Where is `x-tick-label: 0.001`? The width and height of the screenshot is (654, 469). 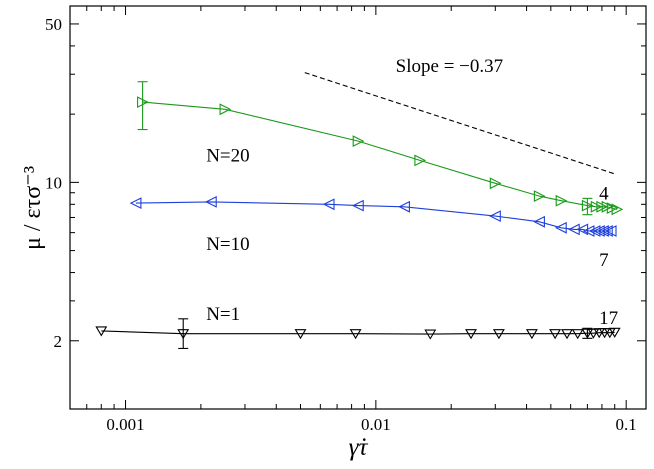 x-tick-label: 0.001 is located at coordinates (125, 424).